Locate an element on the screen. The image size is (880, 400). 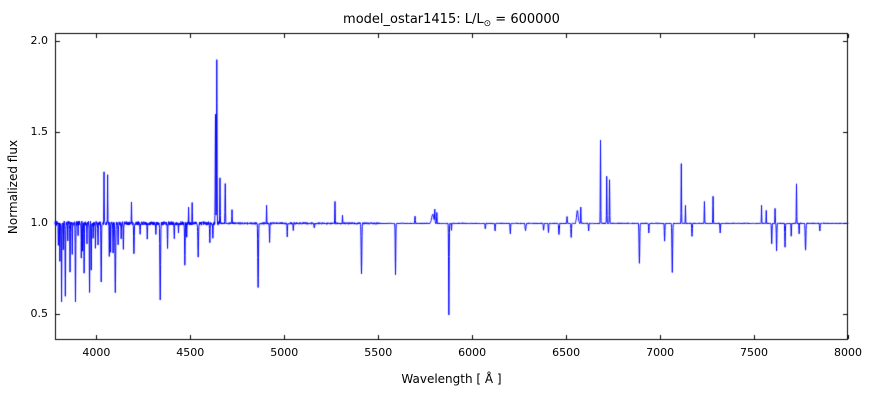
x-tick-label: 6000 is located at coordinates (472, 352).